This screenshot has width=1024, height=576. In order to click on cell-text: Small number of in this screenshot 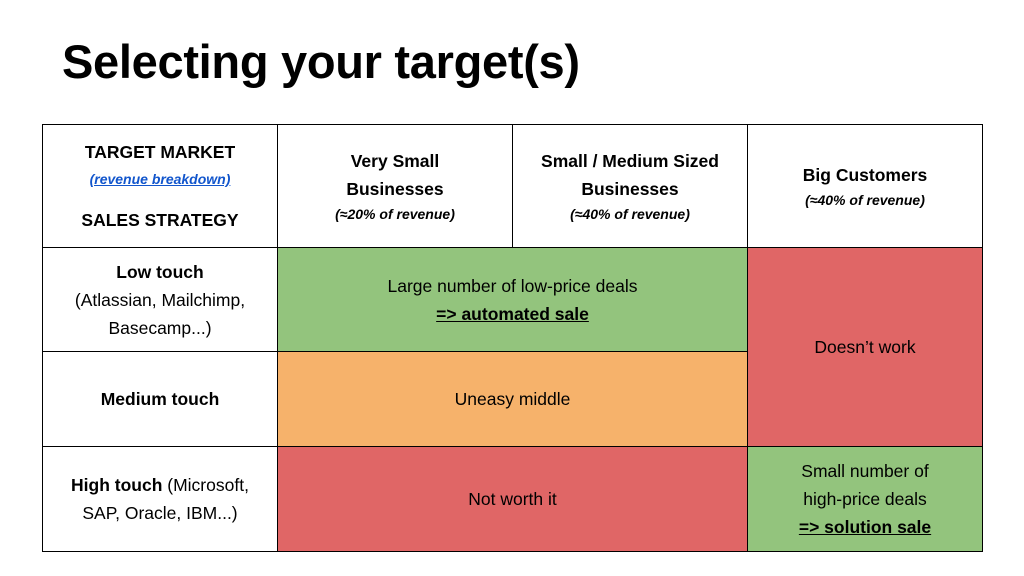, I will do `click(865, 471)`.